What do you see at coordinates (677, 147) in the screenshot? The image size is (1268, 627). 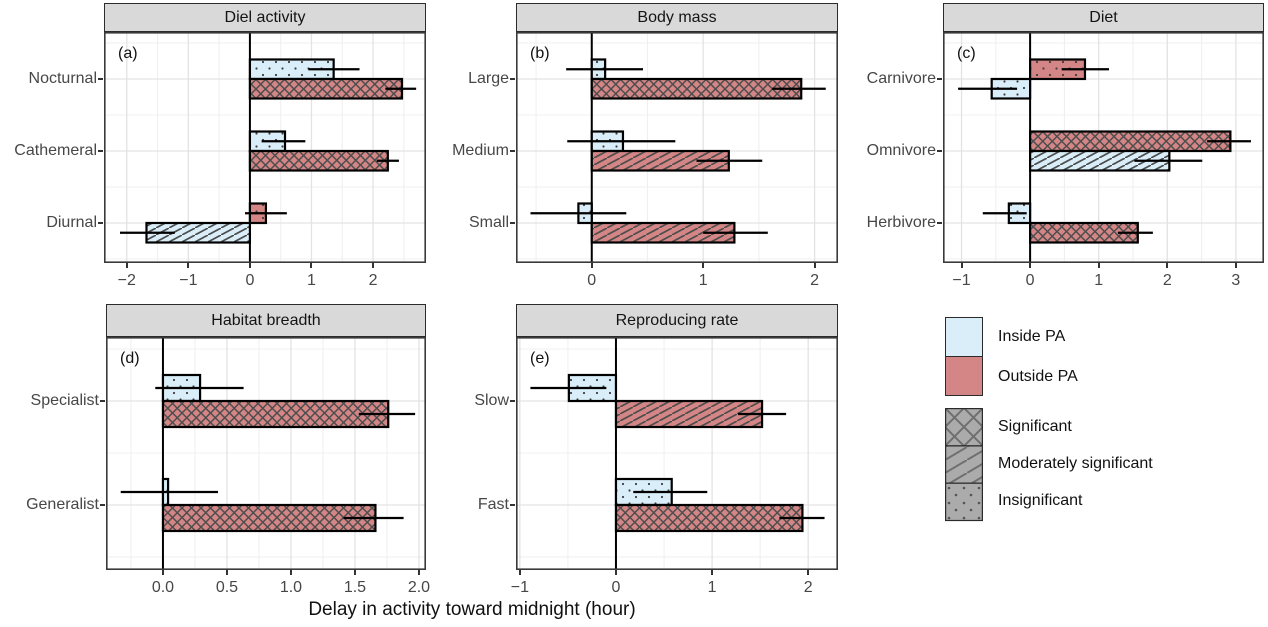 I see `panel-plot-b: (b)` at bounding box center [677, 147].